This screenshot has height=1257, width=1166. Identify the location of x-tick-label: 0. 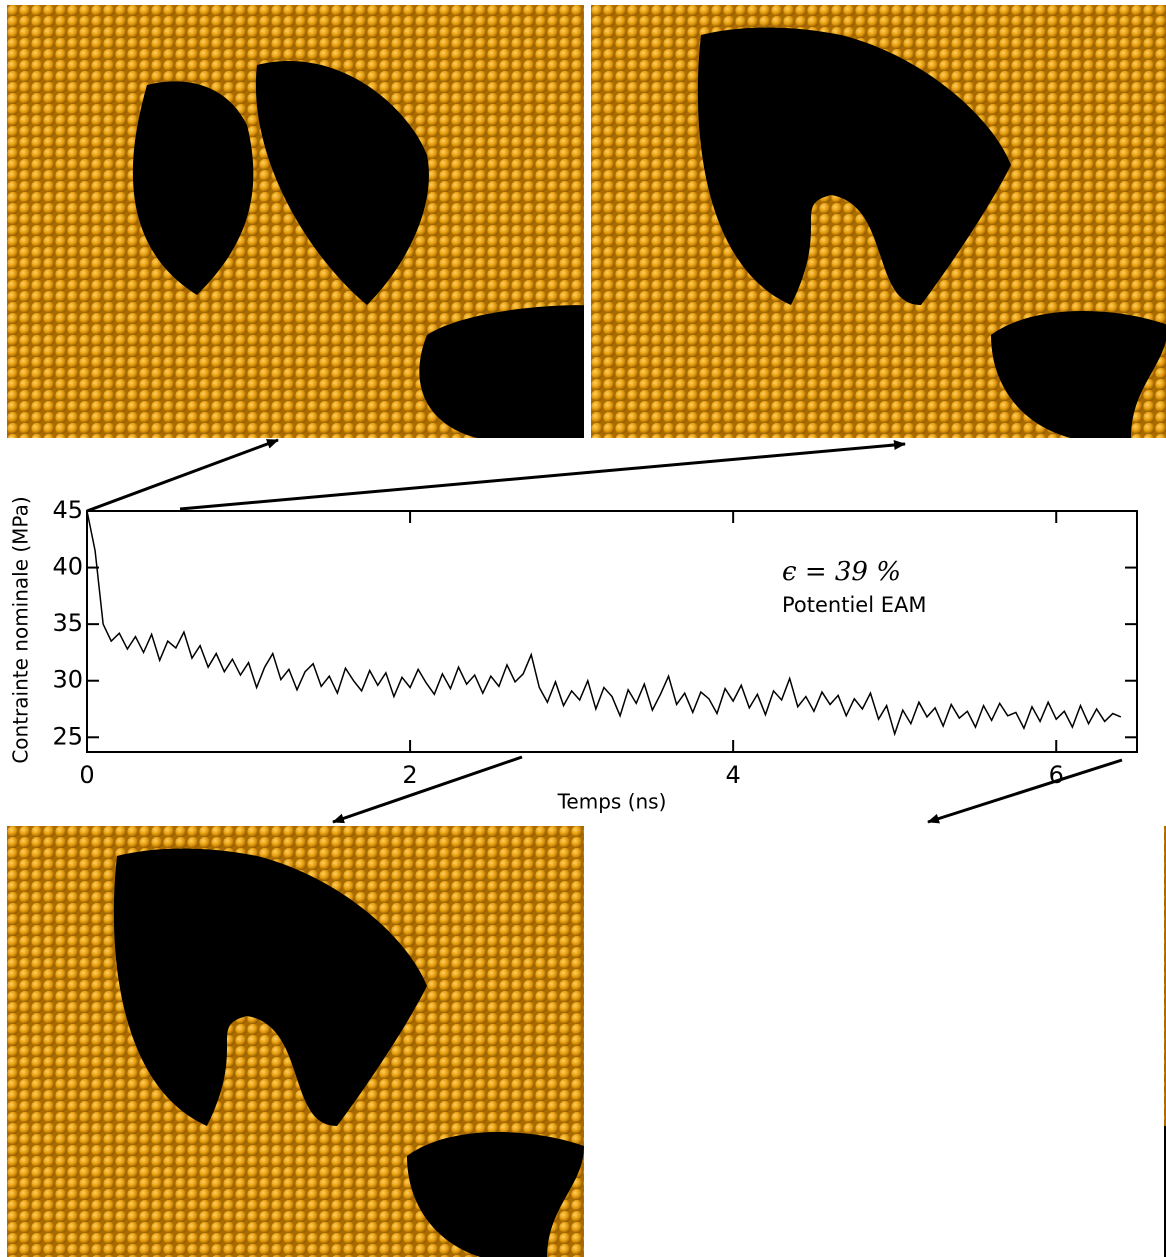
(86, 775).